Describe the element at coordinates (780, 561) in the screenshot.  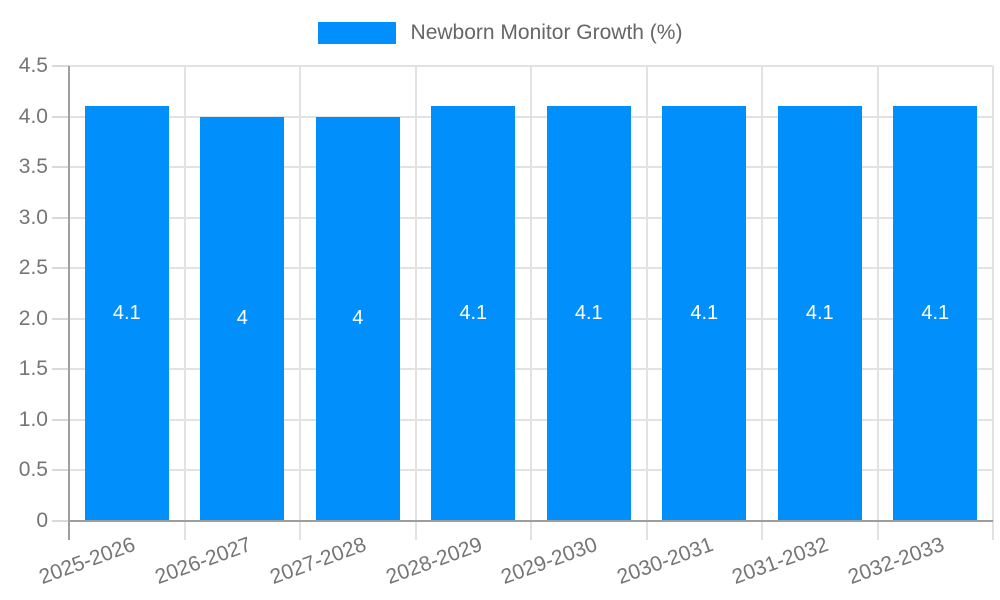
I see `x-tick-label: 2031-2032` at that location.